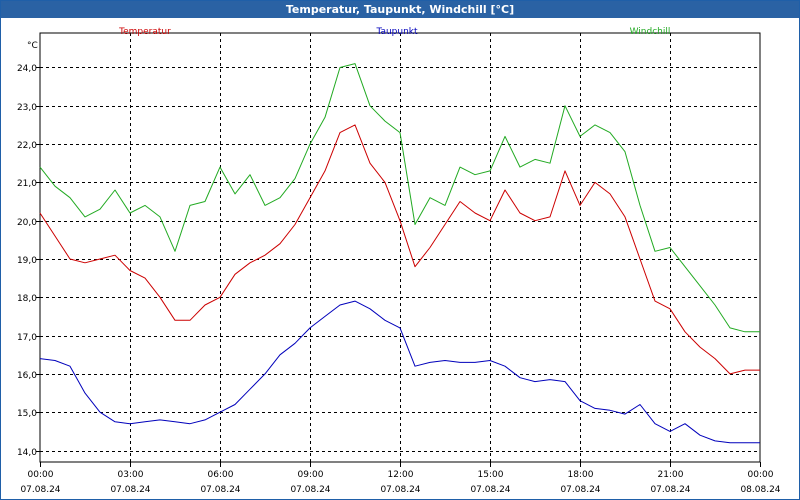  Describe the element at coordinates (581, 475) in the screenshot. I see `x-tick-time: 18:00` at that location.